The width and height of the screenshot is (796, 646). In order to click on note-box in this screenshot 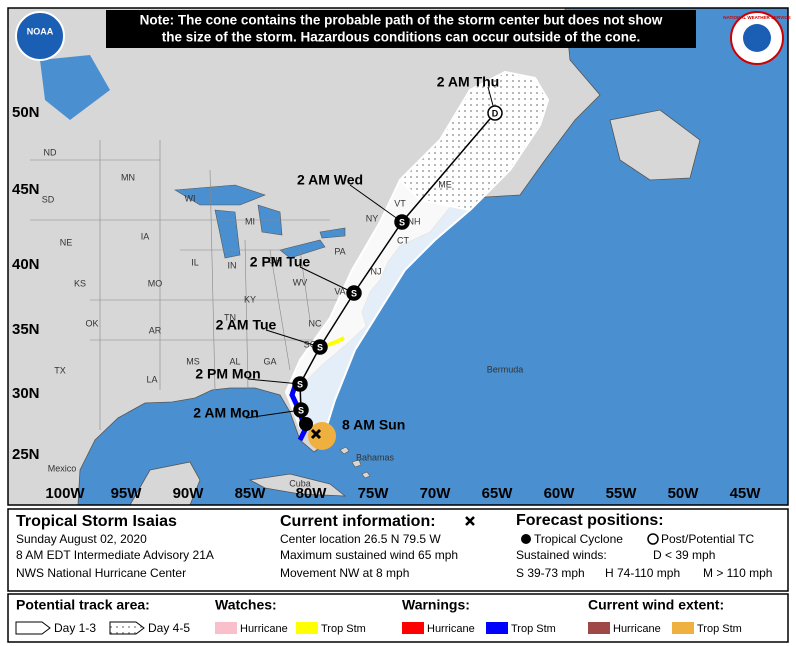, I will do `click(401, 29)`.